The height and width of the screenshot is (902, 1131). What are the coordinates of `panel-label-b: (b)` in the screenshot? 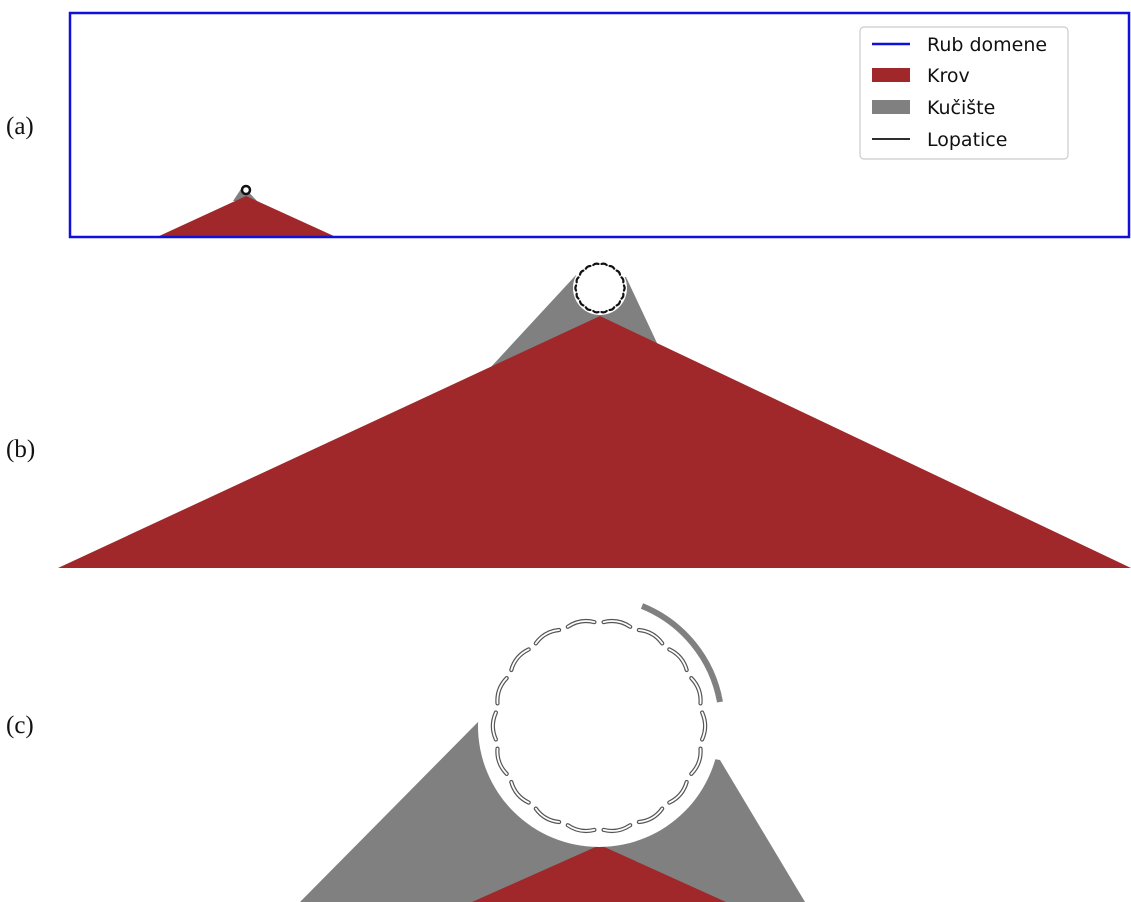 It's located at (21, 449).